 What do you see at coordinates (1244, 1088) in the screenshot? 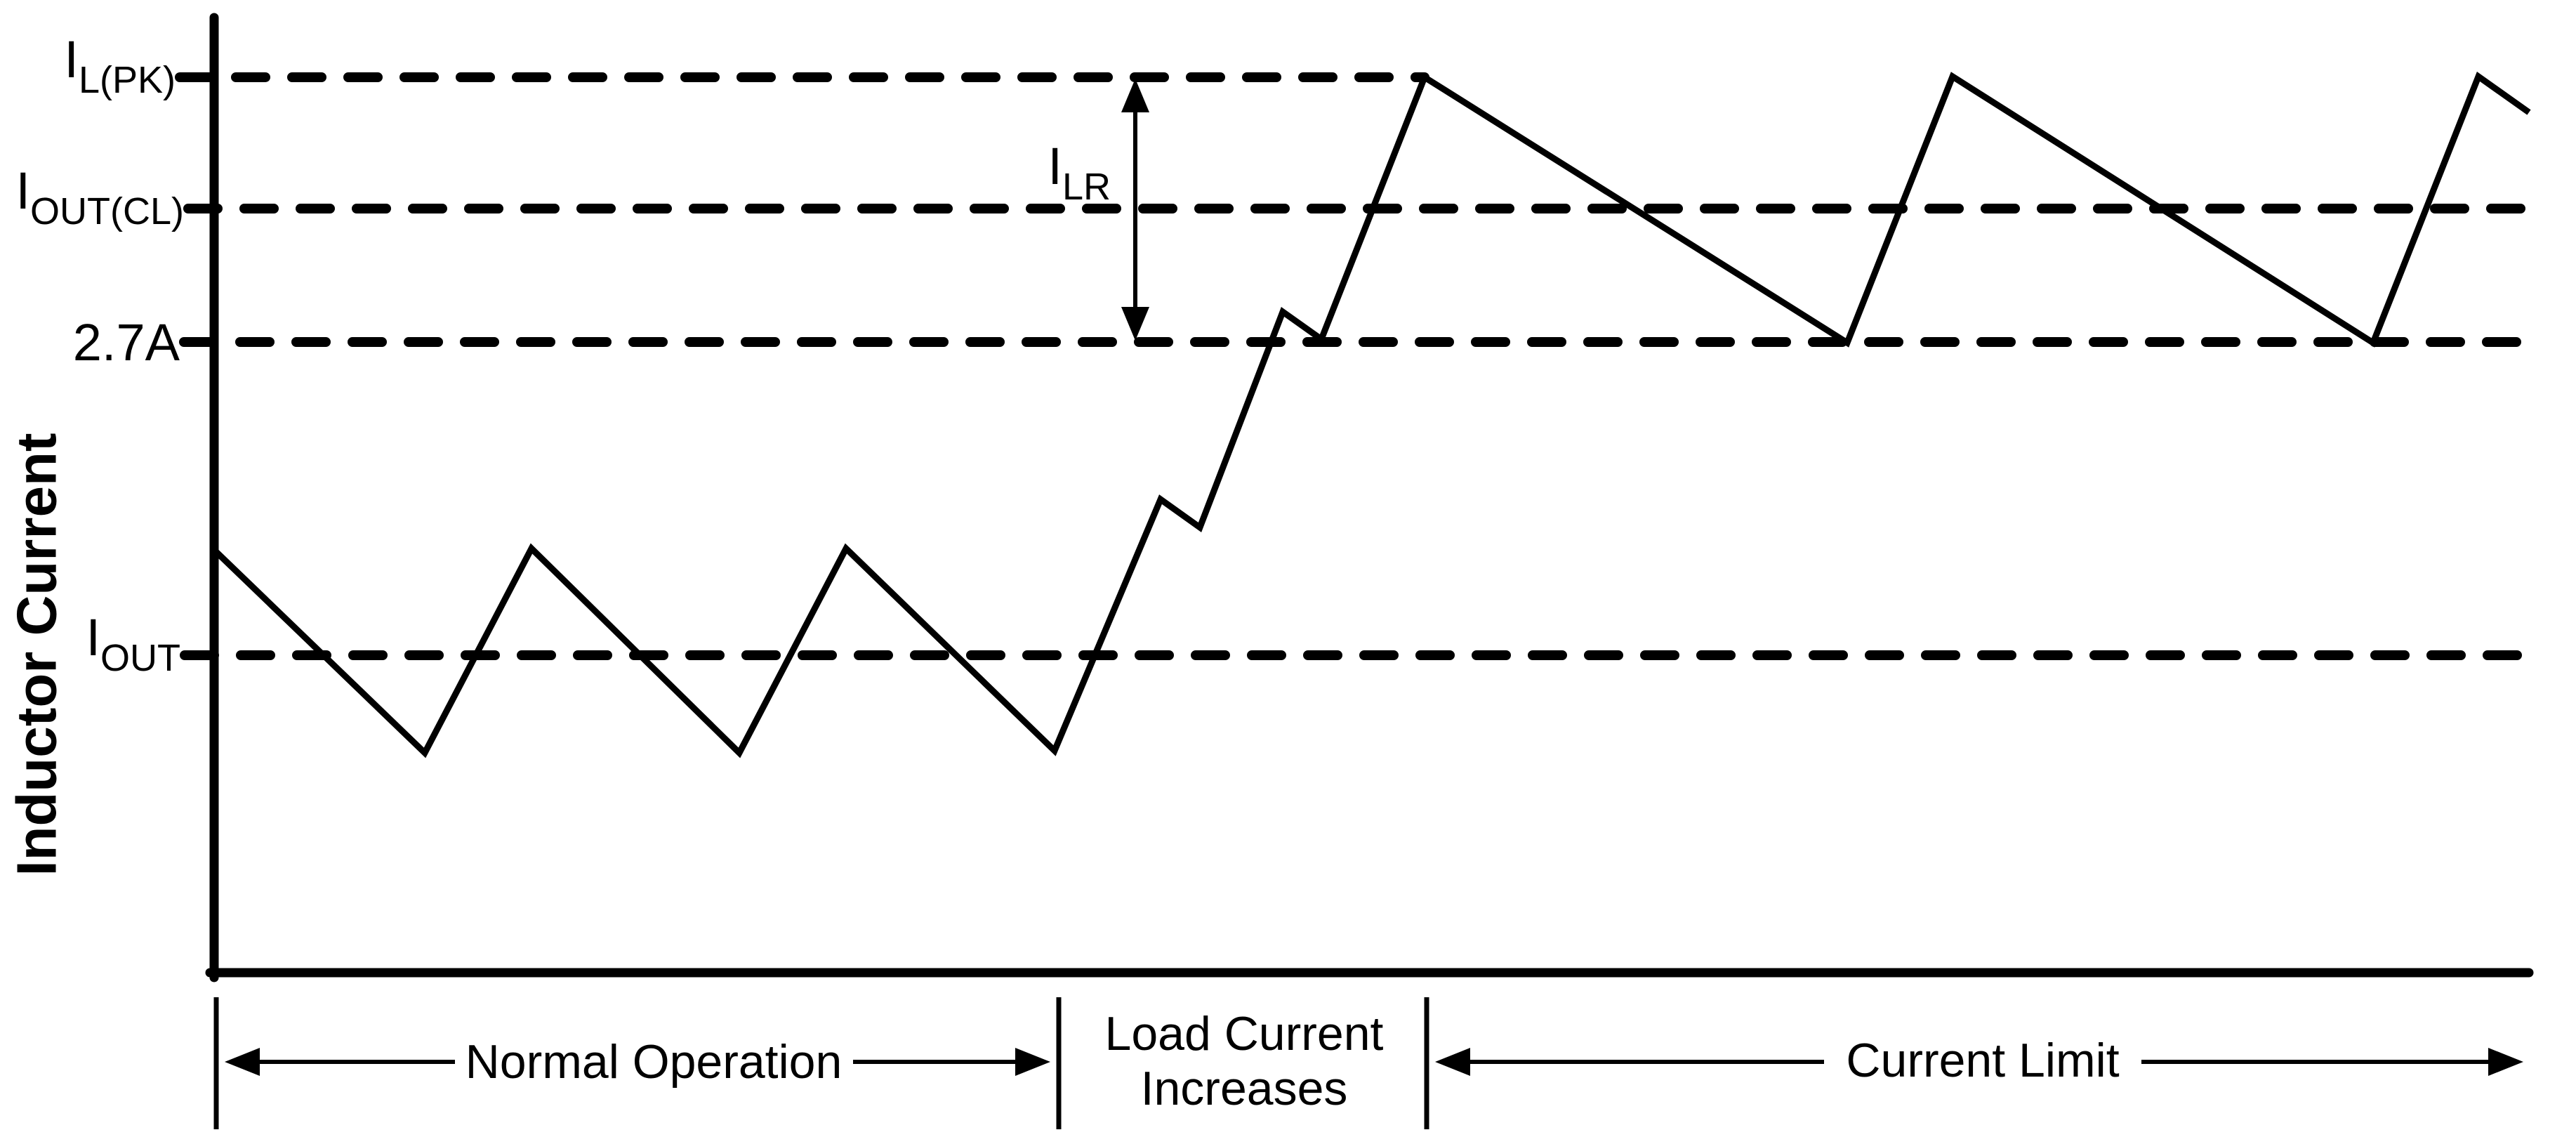
I see `region-label-load-current-line2: Increases` at bounding box center [1244, 1088].